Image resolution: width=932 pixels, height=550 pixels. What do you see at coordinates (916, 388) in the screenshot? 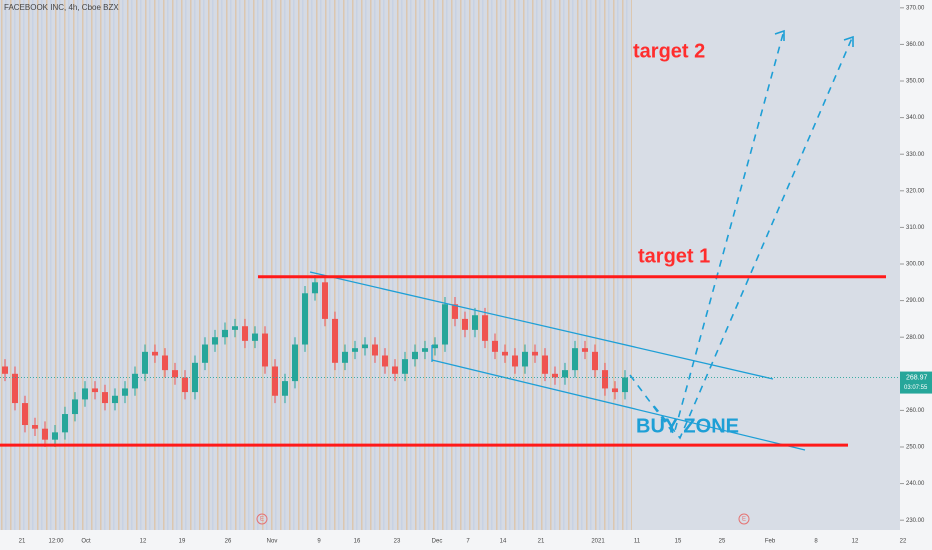
I see `countdown-label: 03:07:55` at bounding box center [916, 388].